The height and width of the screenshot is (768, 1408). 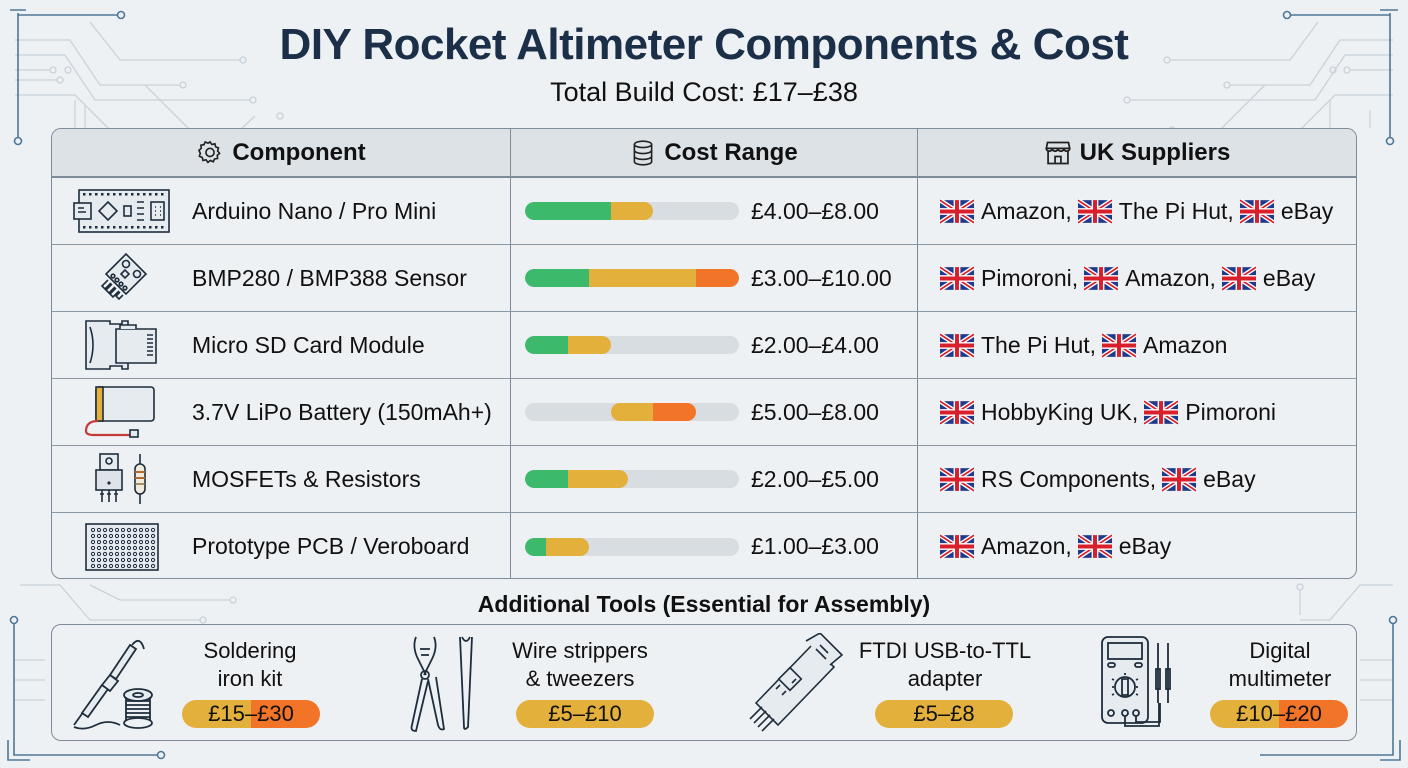 What do you see at coordinates (113, 684) in the screenshot?
I see `soldering-iron-icon` at bounding box center [113, 684].